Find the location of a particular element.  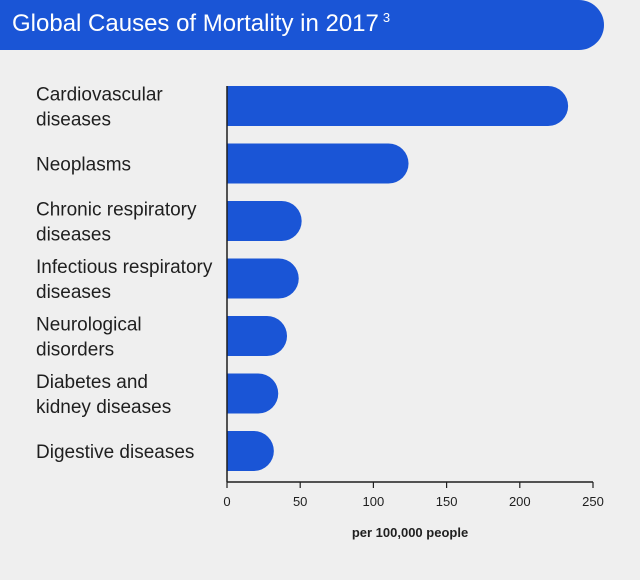

x-tick-label: 50 is located at coordinates (300, 501).